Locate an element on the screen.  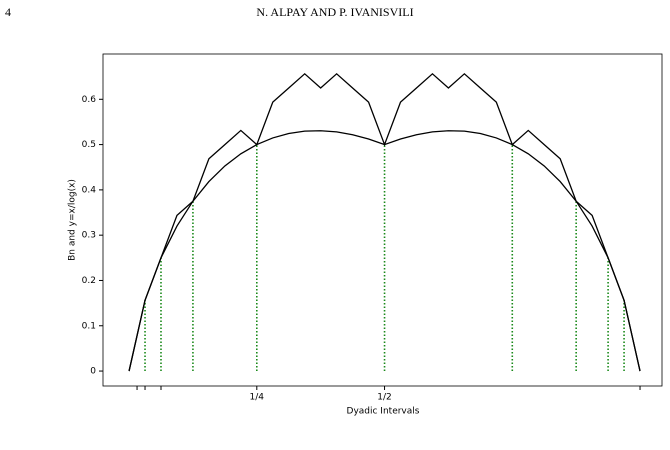
y-tick-label: 0.6 is located at coordinates (89, 100).